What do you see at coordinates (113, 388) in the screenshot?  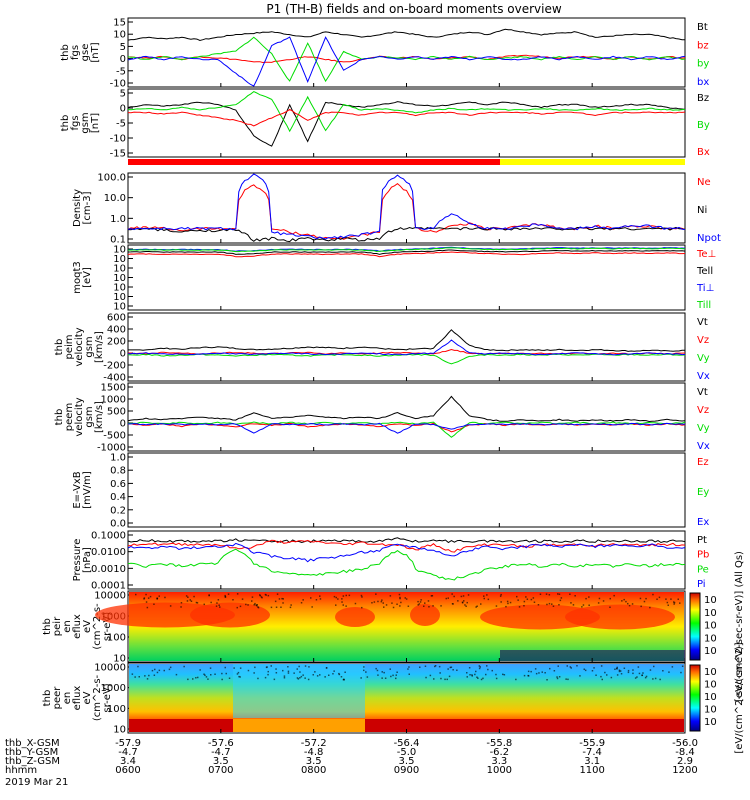 I see `y-tick-label: 1500` at bounding box center [113, 388].